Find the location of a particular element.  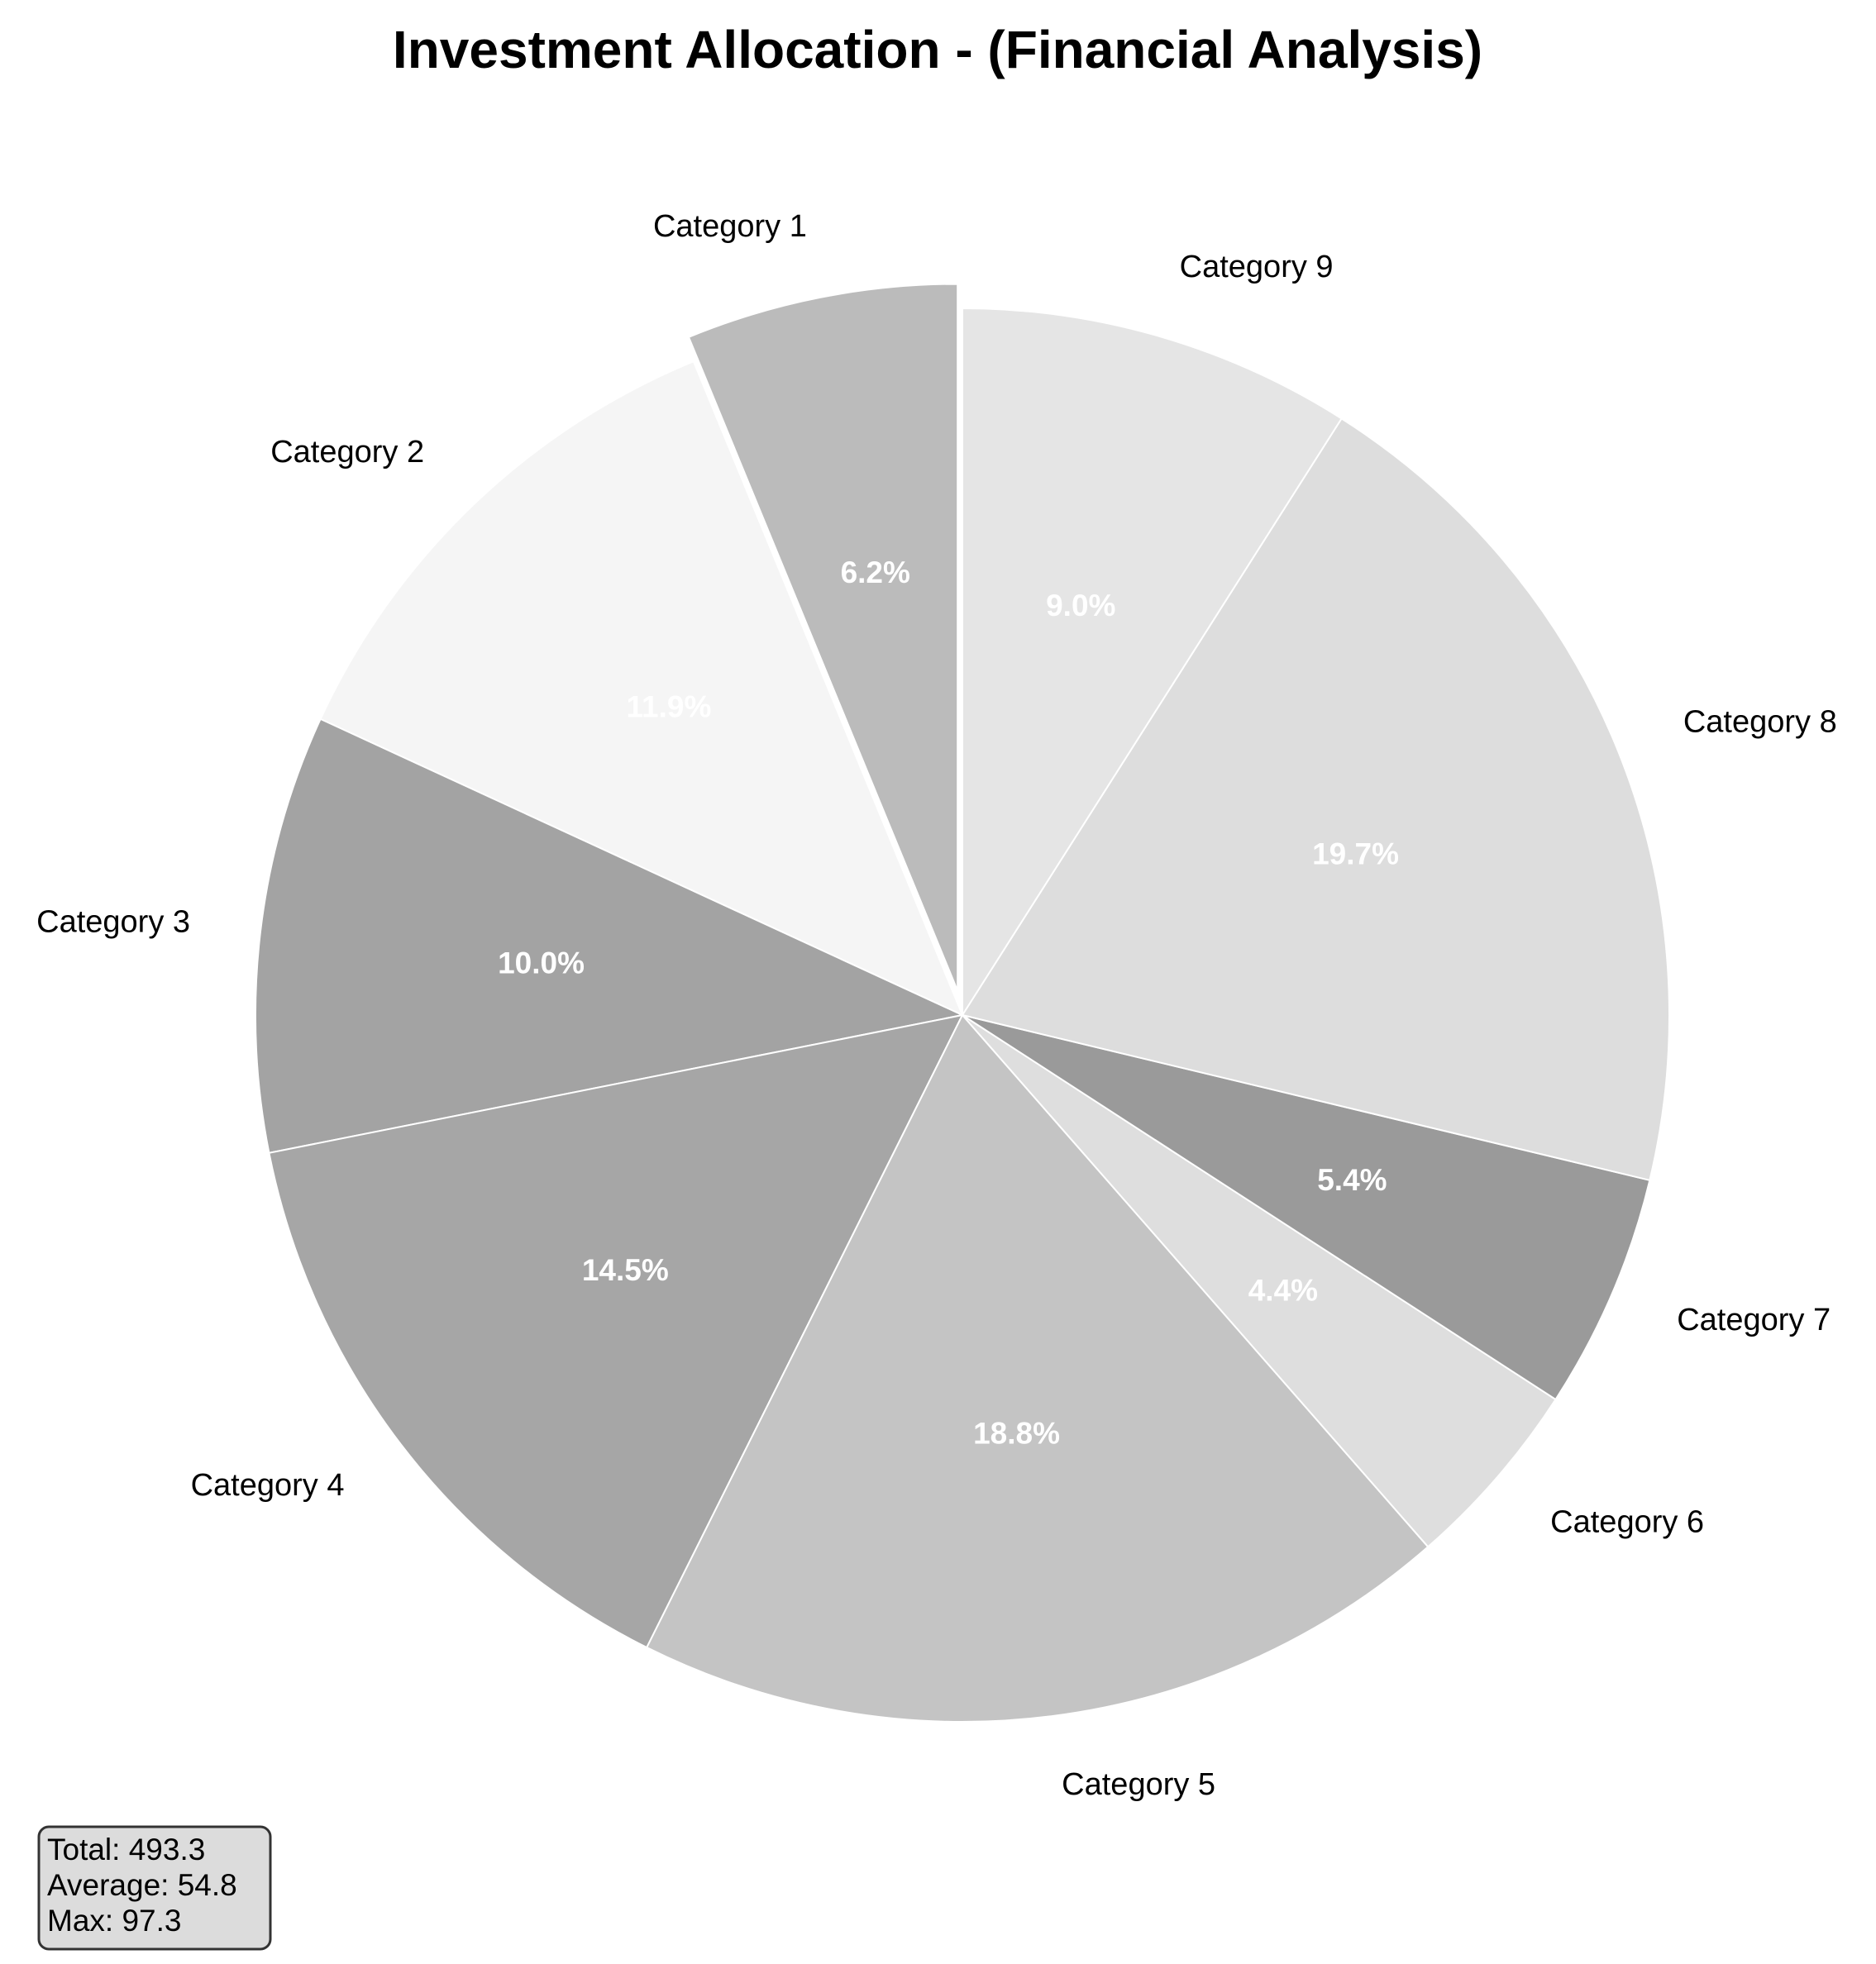

category-label-9: Category 9 is located at coordinates (1257, 267).